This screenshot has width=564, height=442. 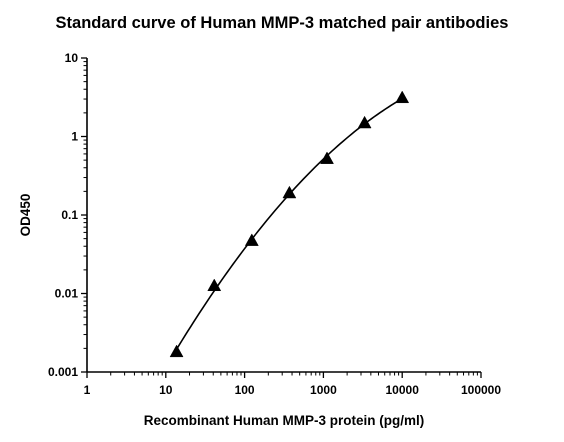 What do you see at coordinates (166, 390) in the screenshot?
I see `x-tick-label: 10` at bounding box center [166, 390].